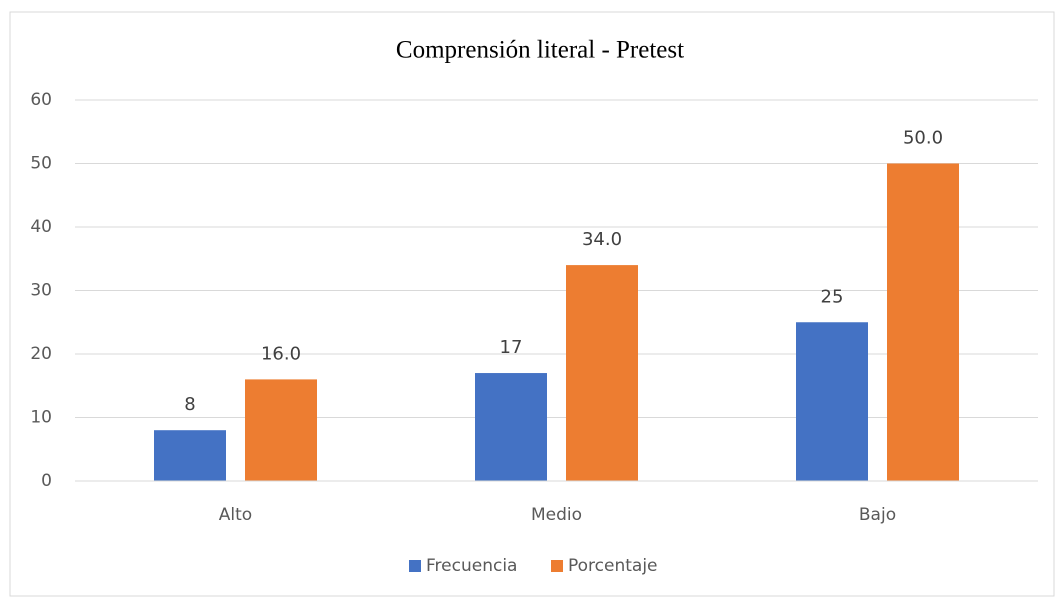  What do you see at coordinates (613, 566) in the screenshot?
I see `legend-label: Porcentaje` at bounding box center [613, 566].